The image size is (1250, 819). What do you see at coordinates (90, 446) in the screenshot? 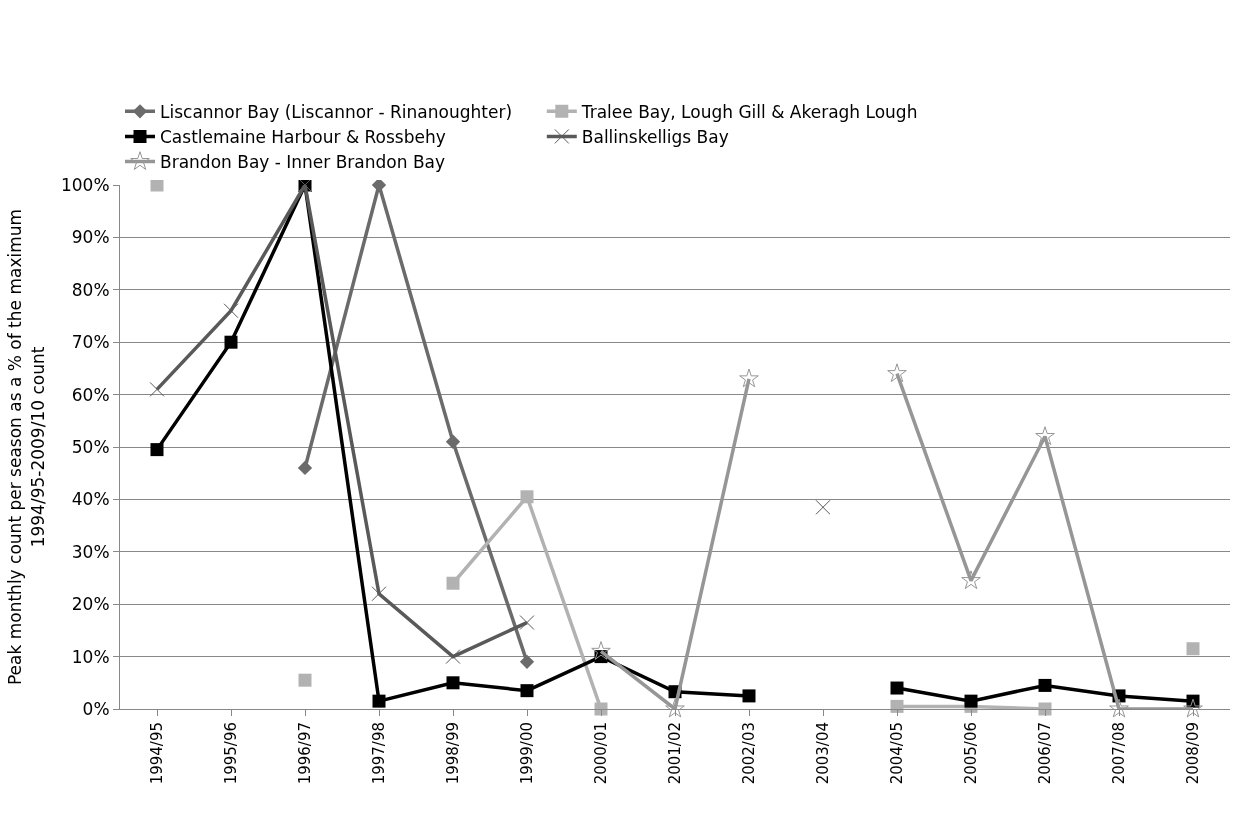
I see `y-tick-label: 50%` at bounding box center [90, 446].